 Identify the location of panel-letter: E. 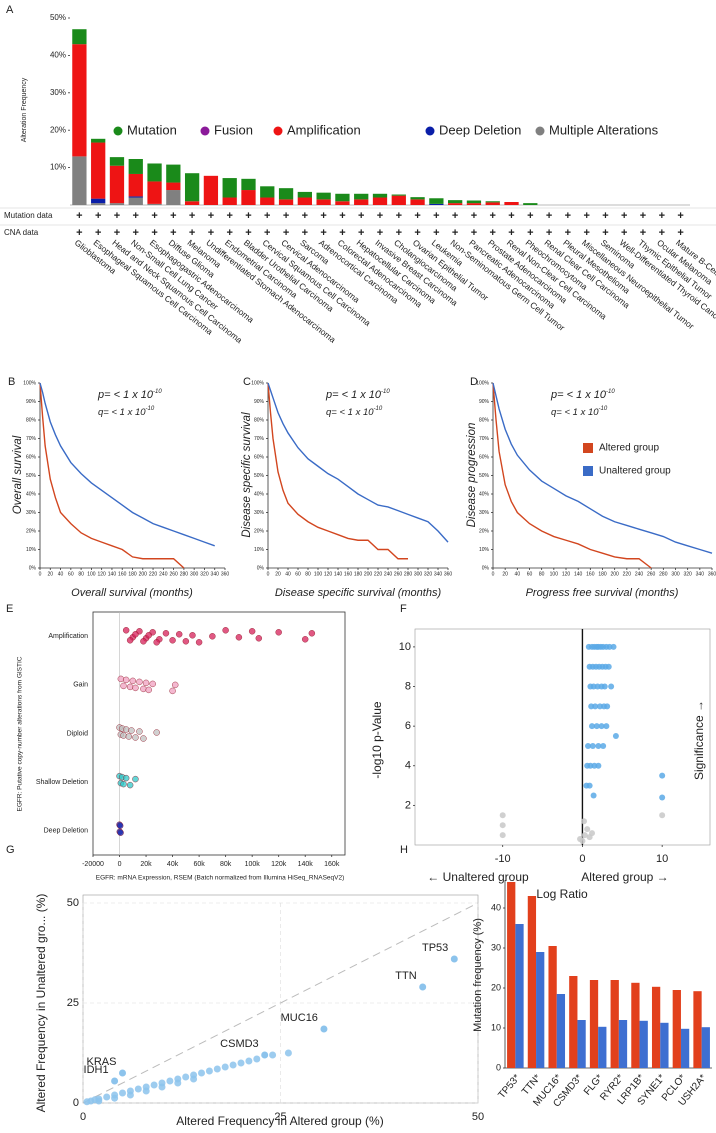
(9, 609).